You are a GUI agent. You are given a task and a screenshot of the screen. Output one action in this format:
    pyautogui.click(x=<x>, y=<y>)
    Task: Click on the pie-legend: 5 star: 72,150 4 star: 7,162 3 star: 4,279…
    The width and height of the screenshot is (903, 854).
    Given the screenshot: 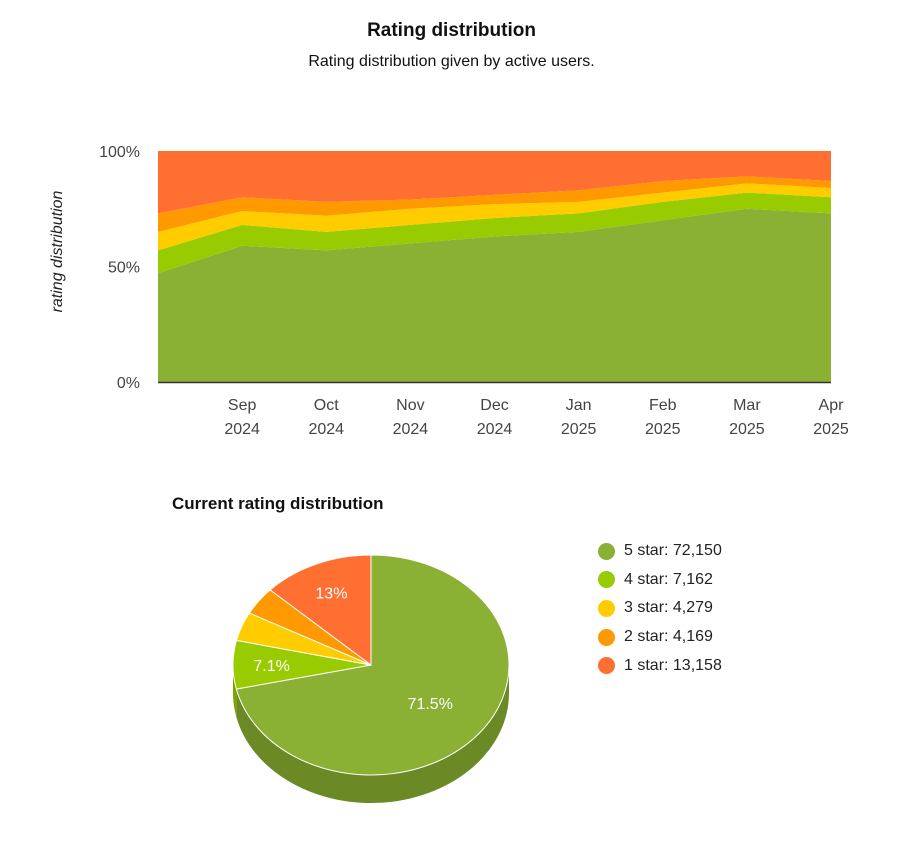 What is the action you would take?
    pyautogui.click(x=660, y=608)
    